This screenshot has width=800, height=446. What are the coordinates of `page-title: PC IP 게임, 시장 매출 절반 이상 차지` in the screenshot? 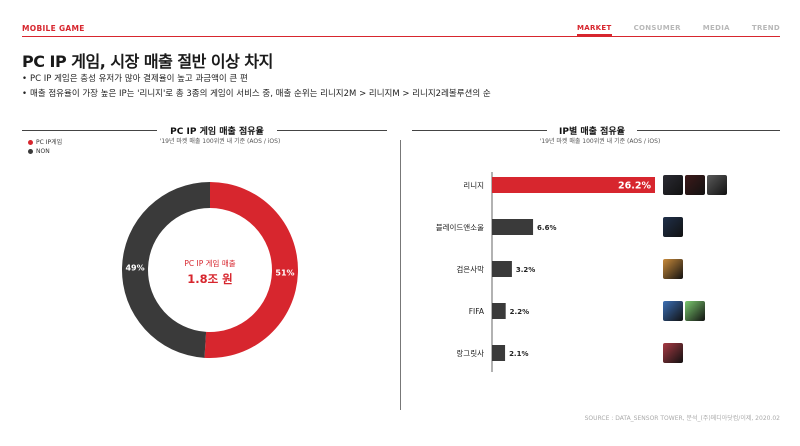 It's located at (147, 61).